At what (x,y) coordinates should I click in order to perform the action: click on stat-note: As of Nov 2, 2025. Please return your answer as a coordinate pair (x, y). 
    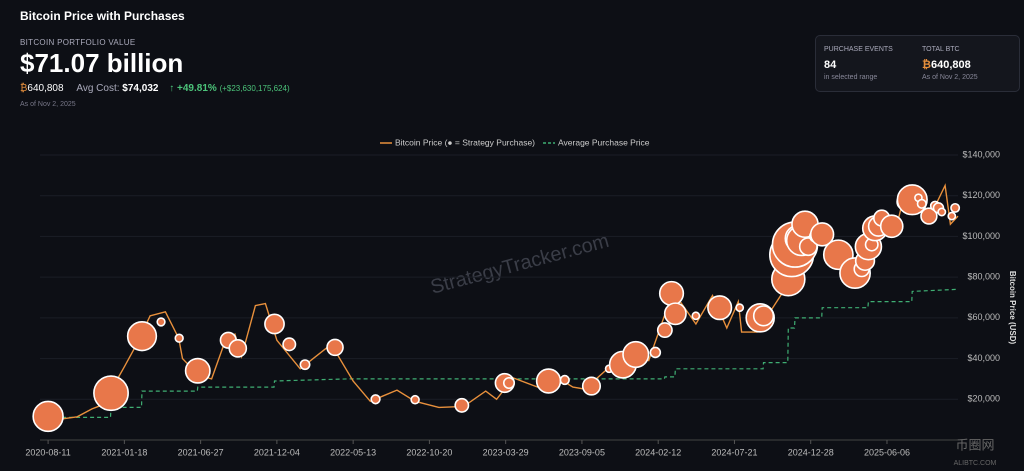
    Looking at the image, I should click on (950, 77).